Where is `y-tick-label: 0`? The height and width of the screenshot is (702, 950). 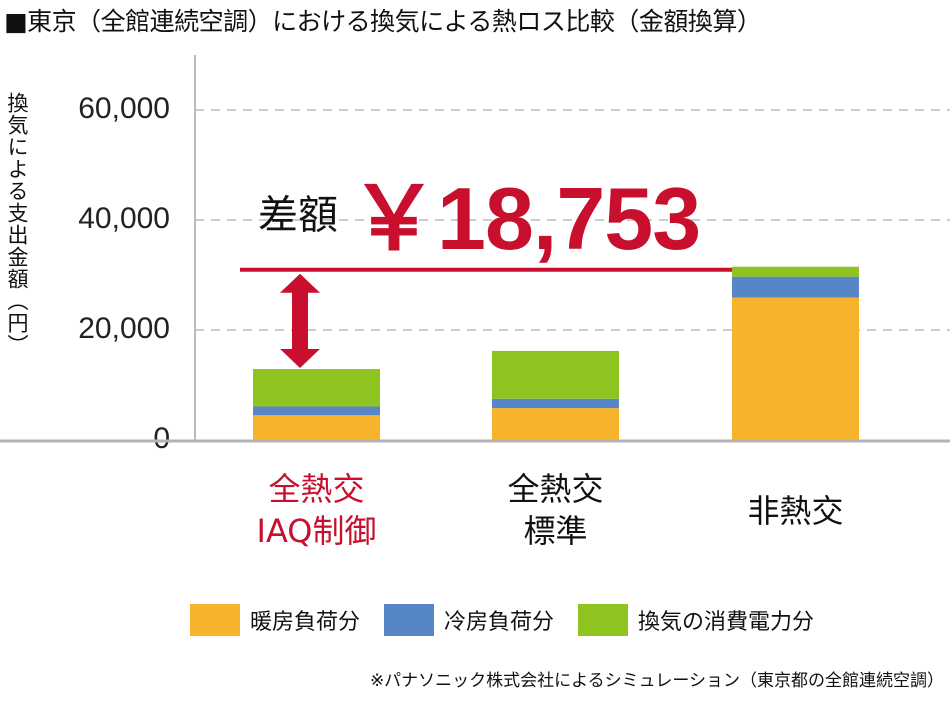
y-tick-label: 0 is located at coordinates (161, 438).